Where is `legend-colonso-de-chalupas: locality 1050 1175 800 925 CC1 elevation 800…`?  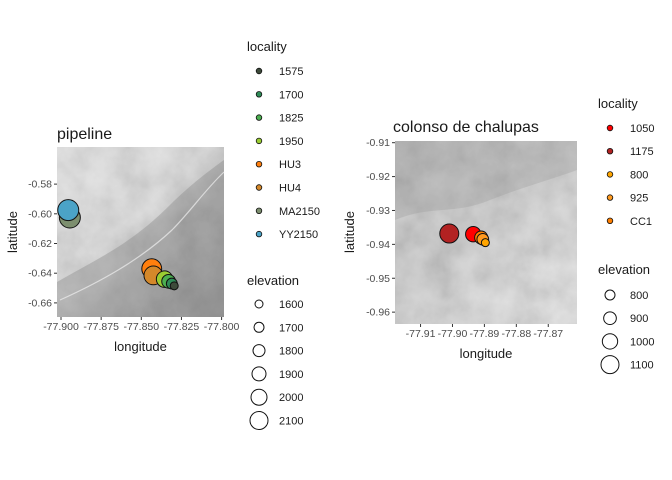 legend-colonso-de-chalupas: locality 1050 1175 800 925 CC1 elevation 800… is located at coordinates (626, 235).